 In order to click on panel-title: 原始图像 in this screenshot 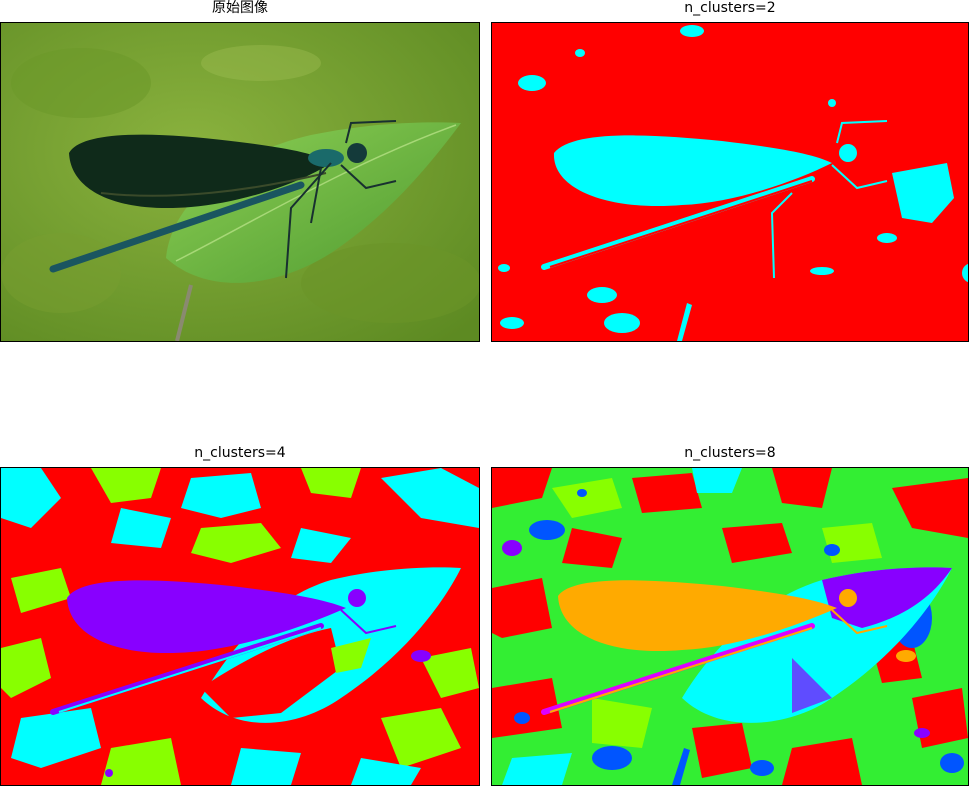, I will do `click(240, 8)`.